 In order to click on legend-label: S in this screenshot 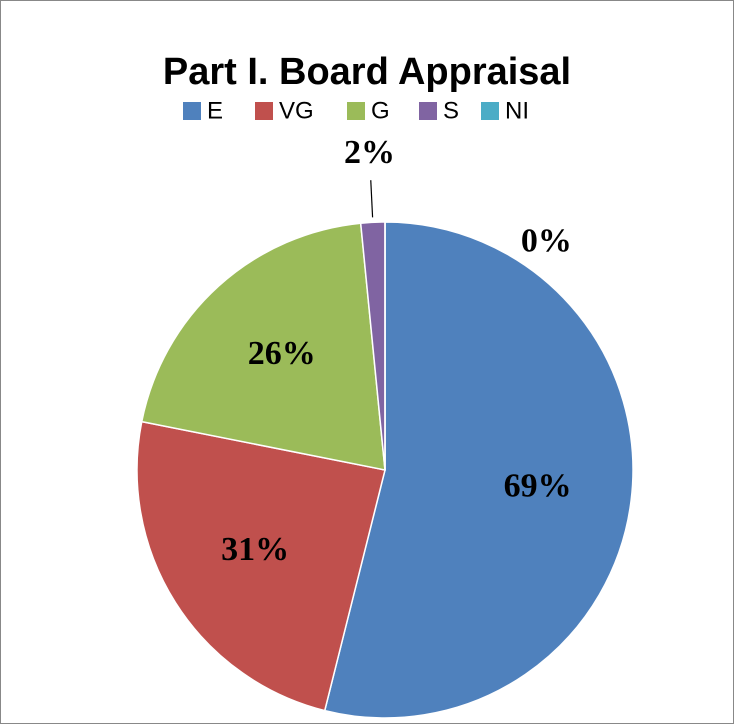, I will do `click(451, 110)`.